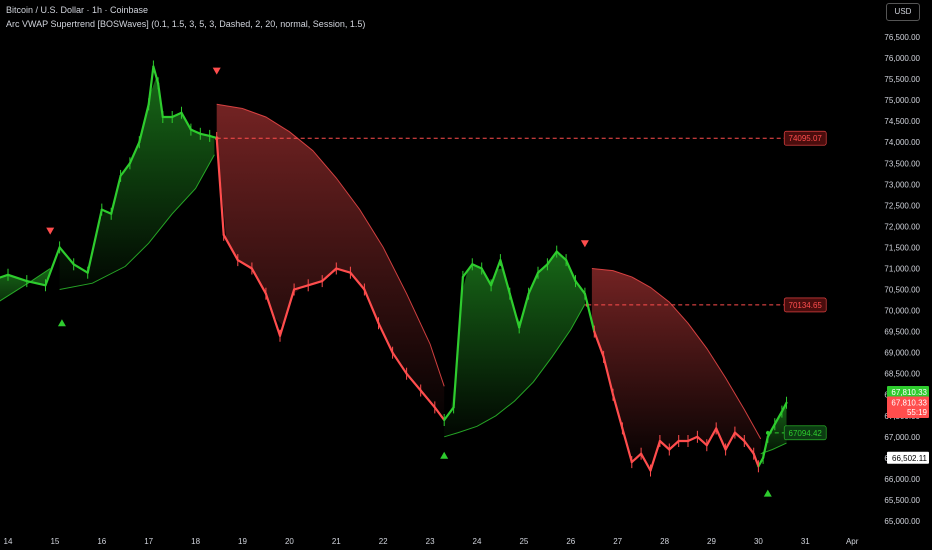 Image resolution: width=932 pixels, height=550 pixels. What do you see at coordinates (902, 100) in the screenshot?
I see `y-tick-label: 75,000.00` at bounding box center [902, 100].